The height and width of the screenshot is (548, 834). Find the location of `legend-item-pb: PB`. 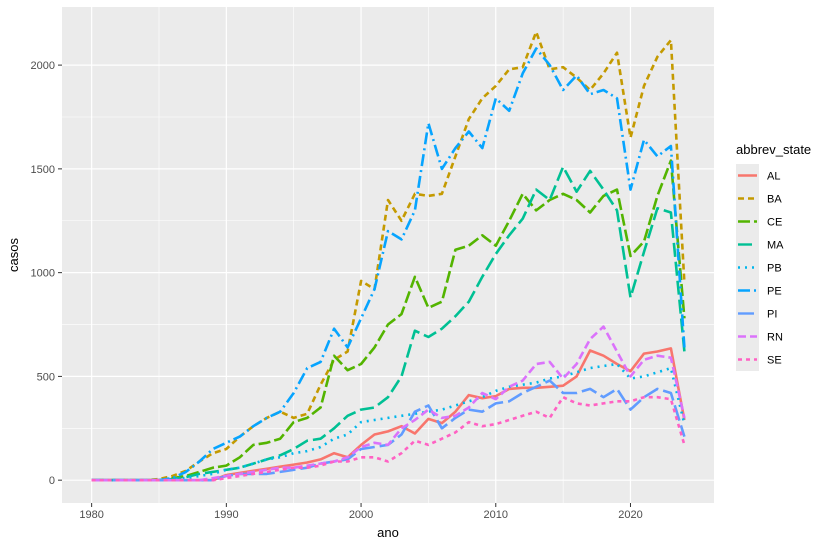

legend-item-pb: PB is located at coordinates (759, 267).